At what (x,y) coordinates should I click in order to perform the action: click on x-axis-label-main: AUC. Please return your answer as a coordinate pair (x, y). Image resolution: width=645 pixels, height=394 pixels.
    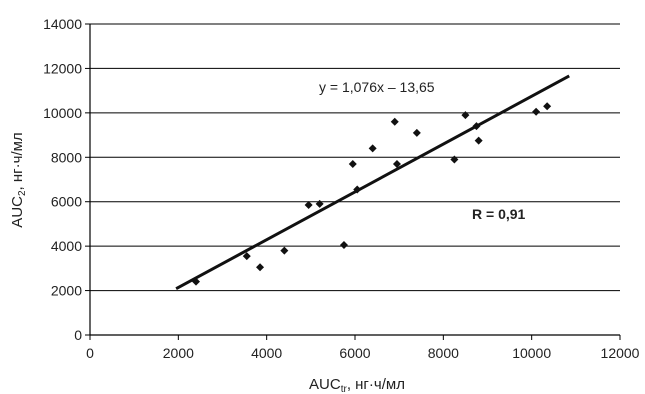
    Looking at the image, I should click on (325, 384).